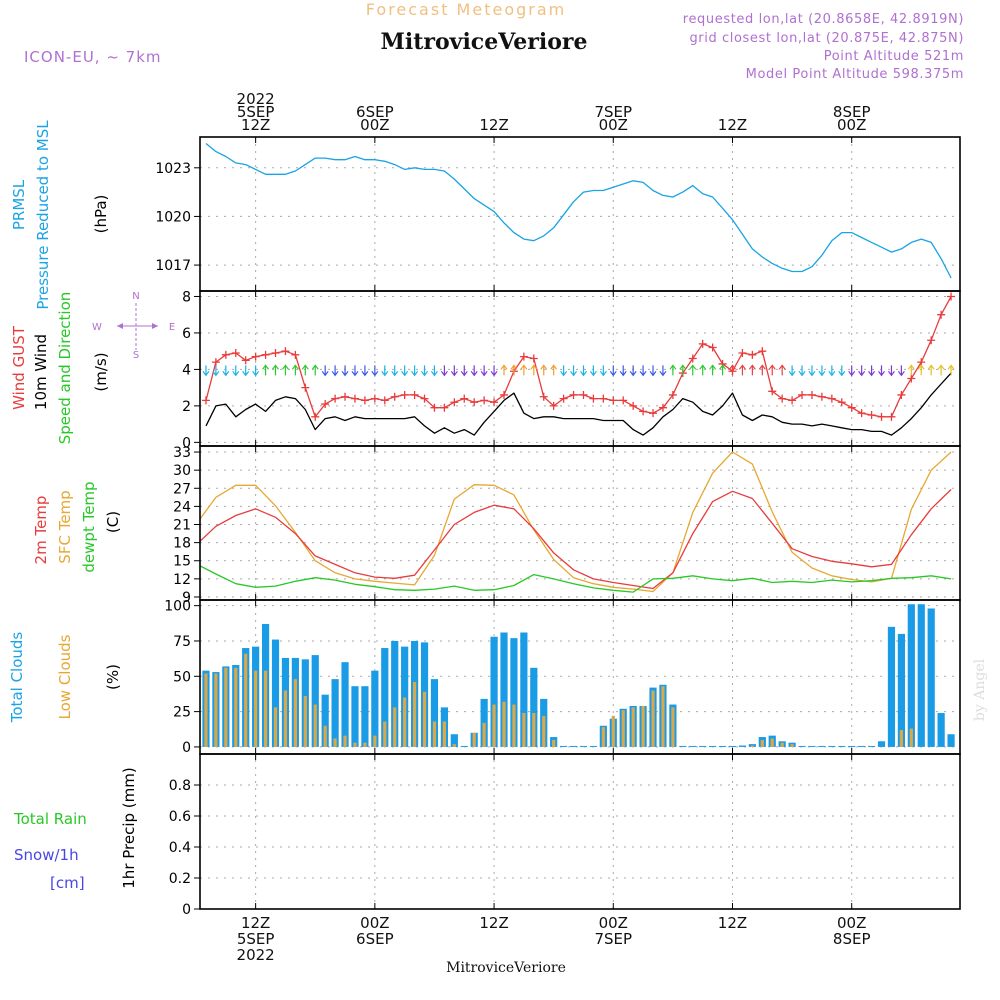 This screenshot has width=1000, height=1000. I want to click on y-tick-label: 4, so click(186, 370).